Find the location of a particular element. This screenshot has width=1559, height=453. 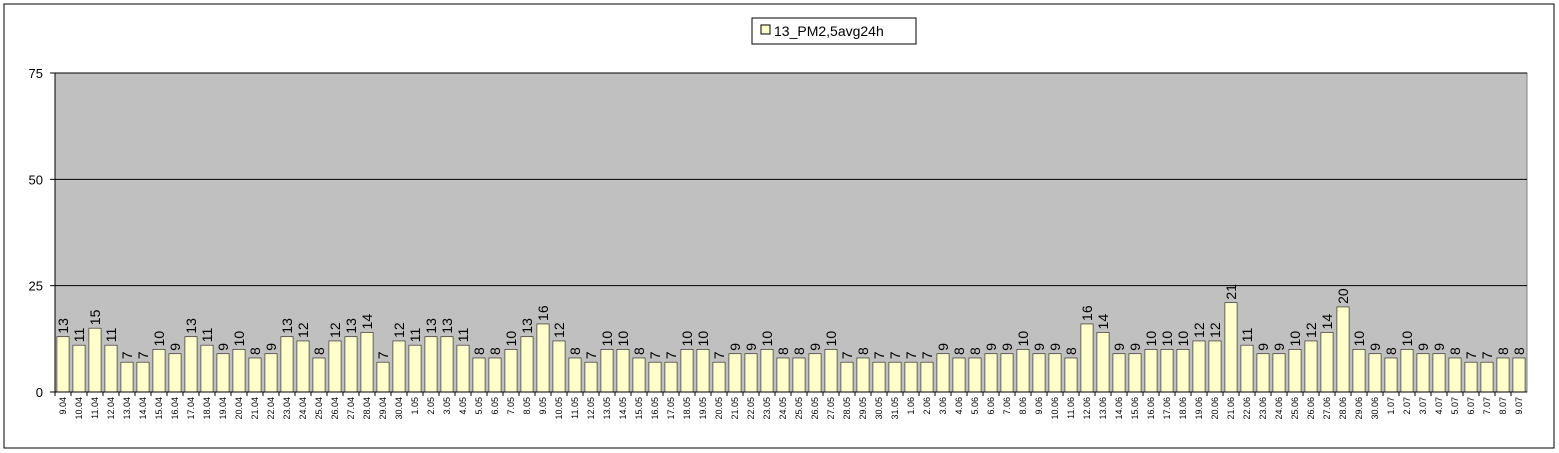

x-tick-label: 6.07 is located at coordinates (1471, 406).